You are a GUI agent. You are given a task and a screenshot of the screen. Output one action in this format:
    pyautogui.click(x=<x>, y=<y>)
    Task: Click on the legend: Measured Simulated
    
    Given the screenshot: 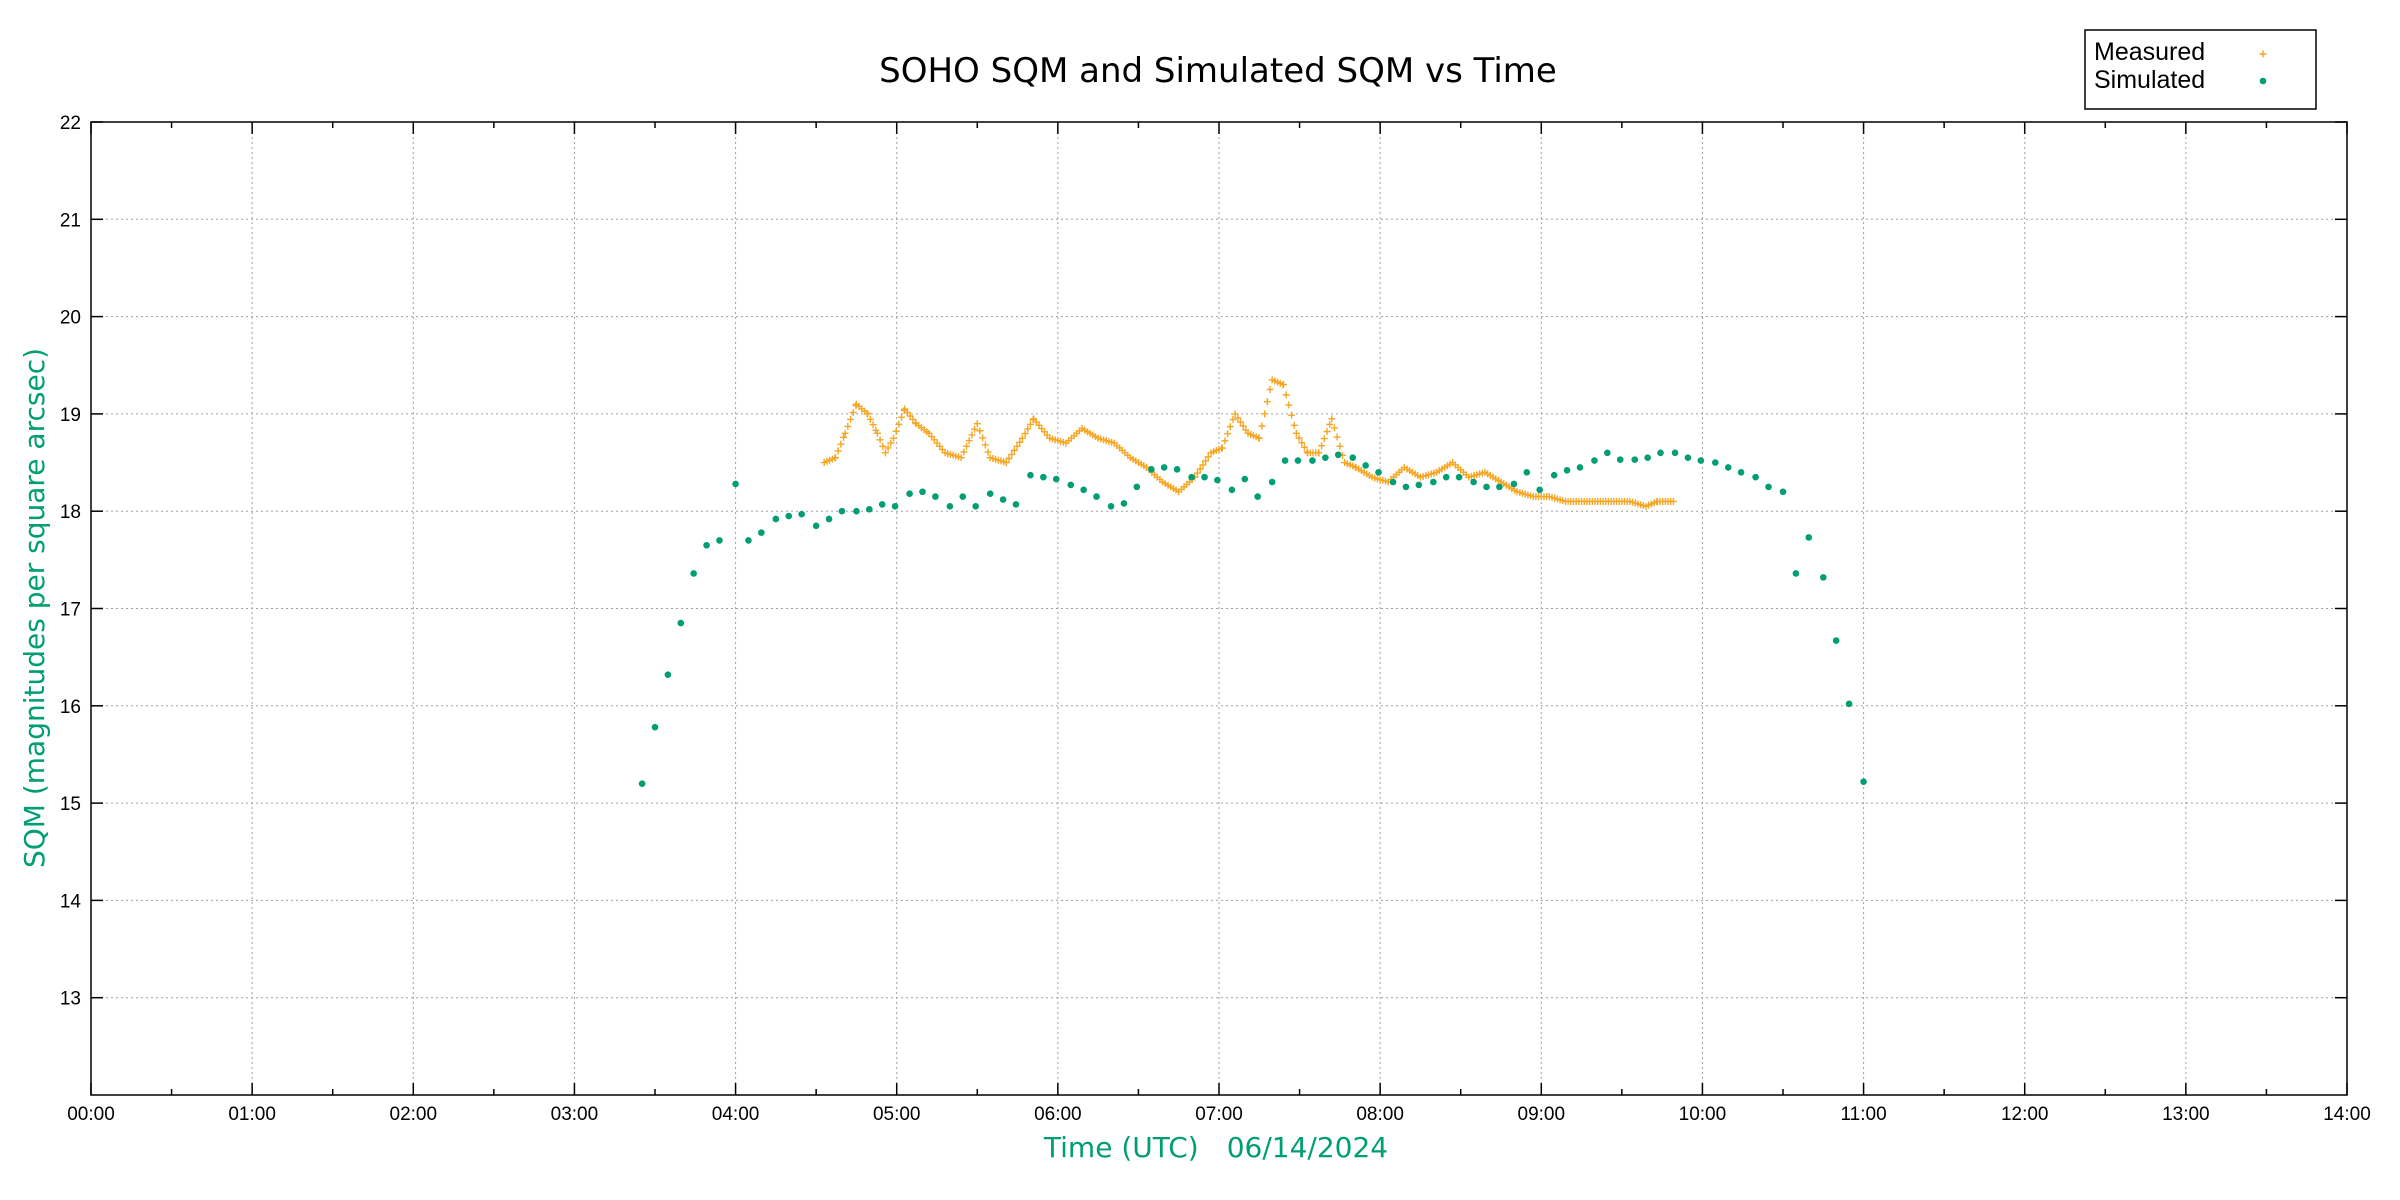 What is the action you would take?
    pyautogui.click(x=2200, y=69)
    